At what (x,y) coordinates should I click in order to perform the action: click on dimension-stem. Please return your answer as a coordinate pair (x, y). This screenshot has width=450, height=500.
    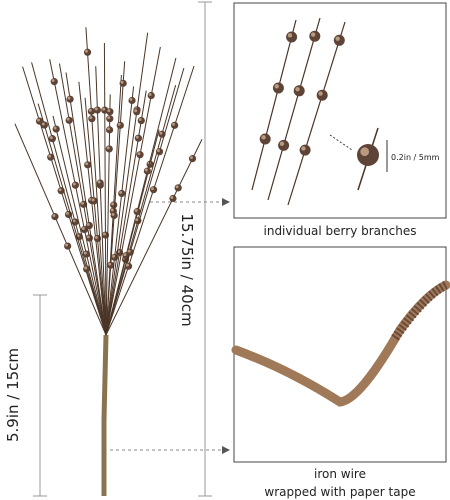
    Looking at the image, I should click on (40, 395).